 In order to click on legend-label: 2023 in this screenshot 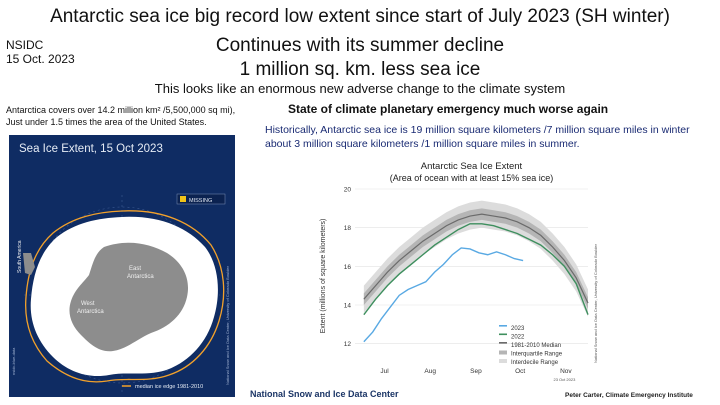, I will do `click(518, 329)`.